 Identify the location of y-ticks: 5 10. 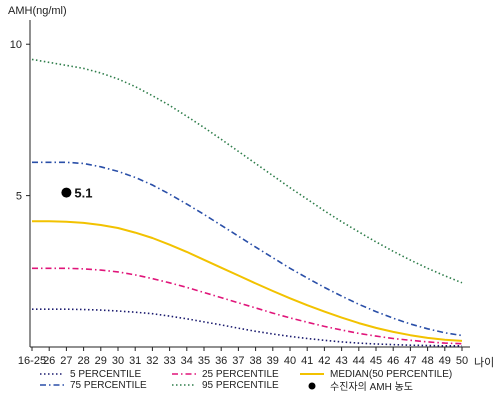
(20, 121).